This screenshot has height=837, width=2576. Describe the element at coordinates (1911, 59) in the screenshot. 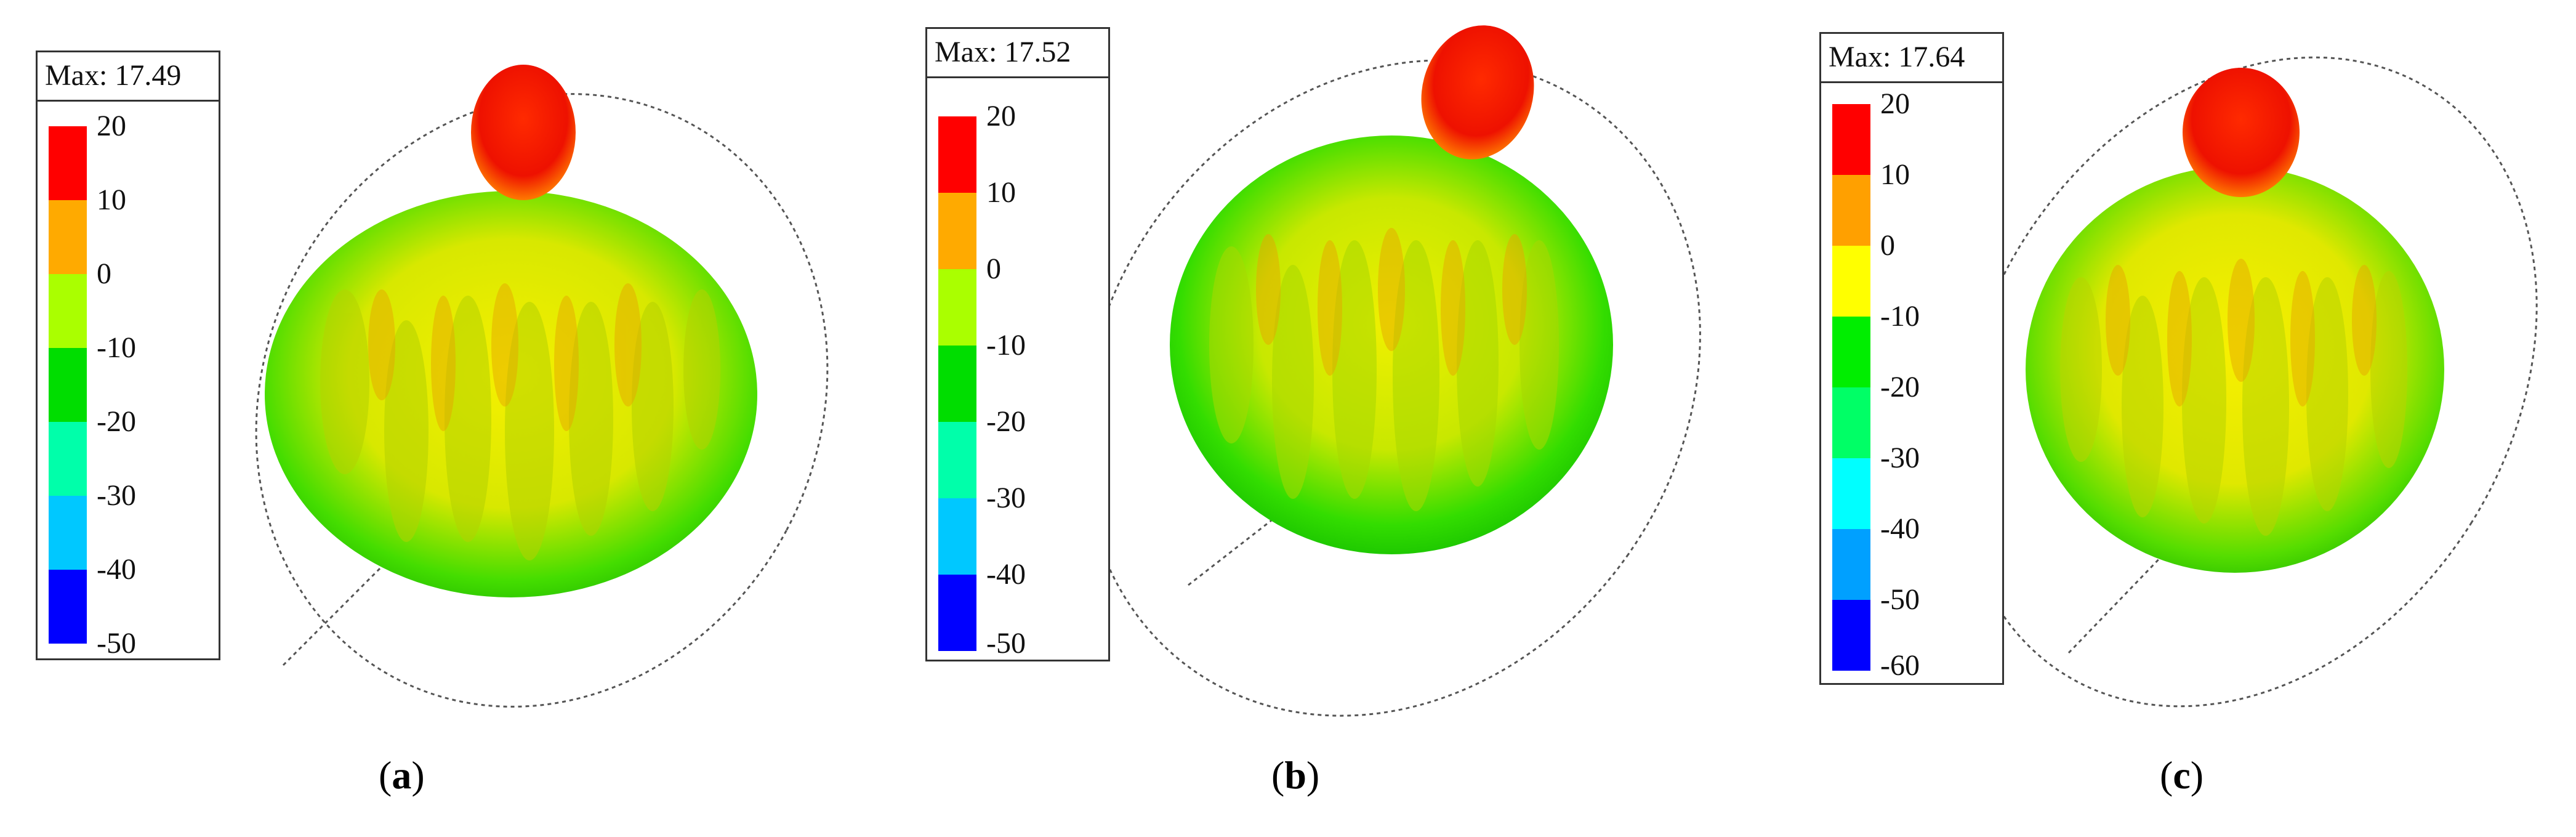

I see `max-value-label: Max: 17.64` at that location.